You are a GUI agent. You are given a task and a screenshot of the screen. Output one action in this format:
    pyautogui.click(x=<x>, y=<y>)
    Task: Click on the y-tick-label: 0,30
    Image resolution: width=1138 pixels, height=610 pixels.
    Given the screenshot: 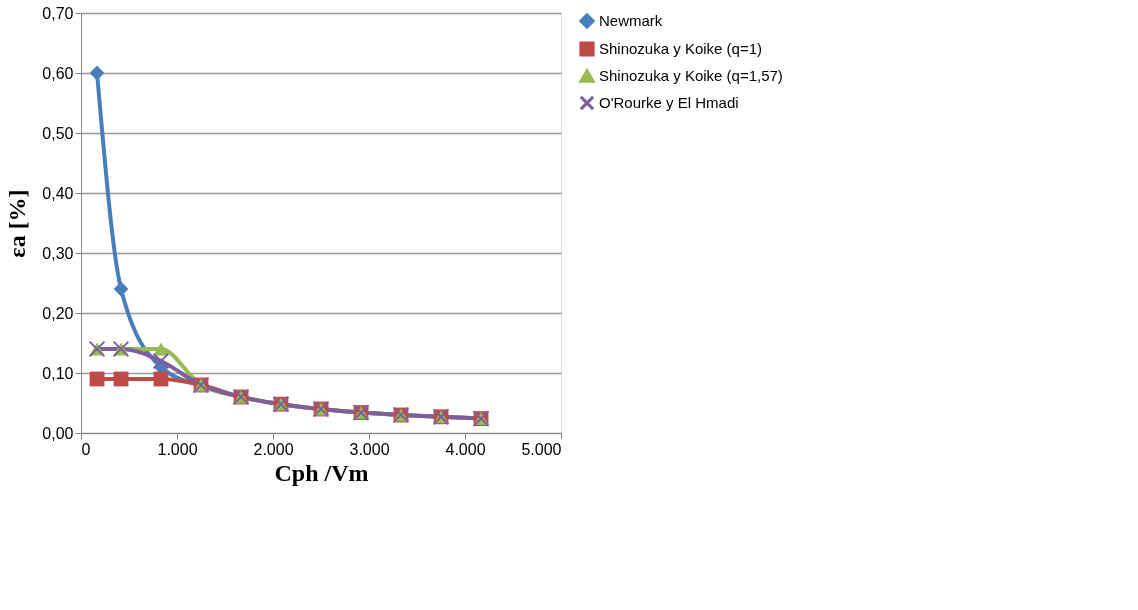 What is the action you would take?
    pyautogui.click(x=58, y=253)
    